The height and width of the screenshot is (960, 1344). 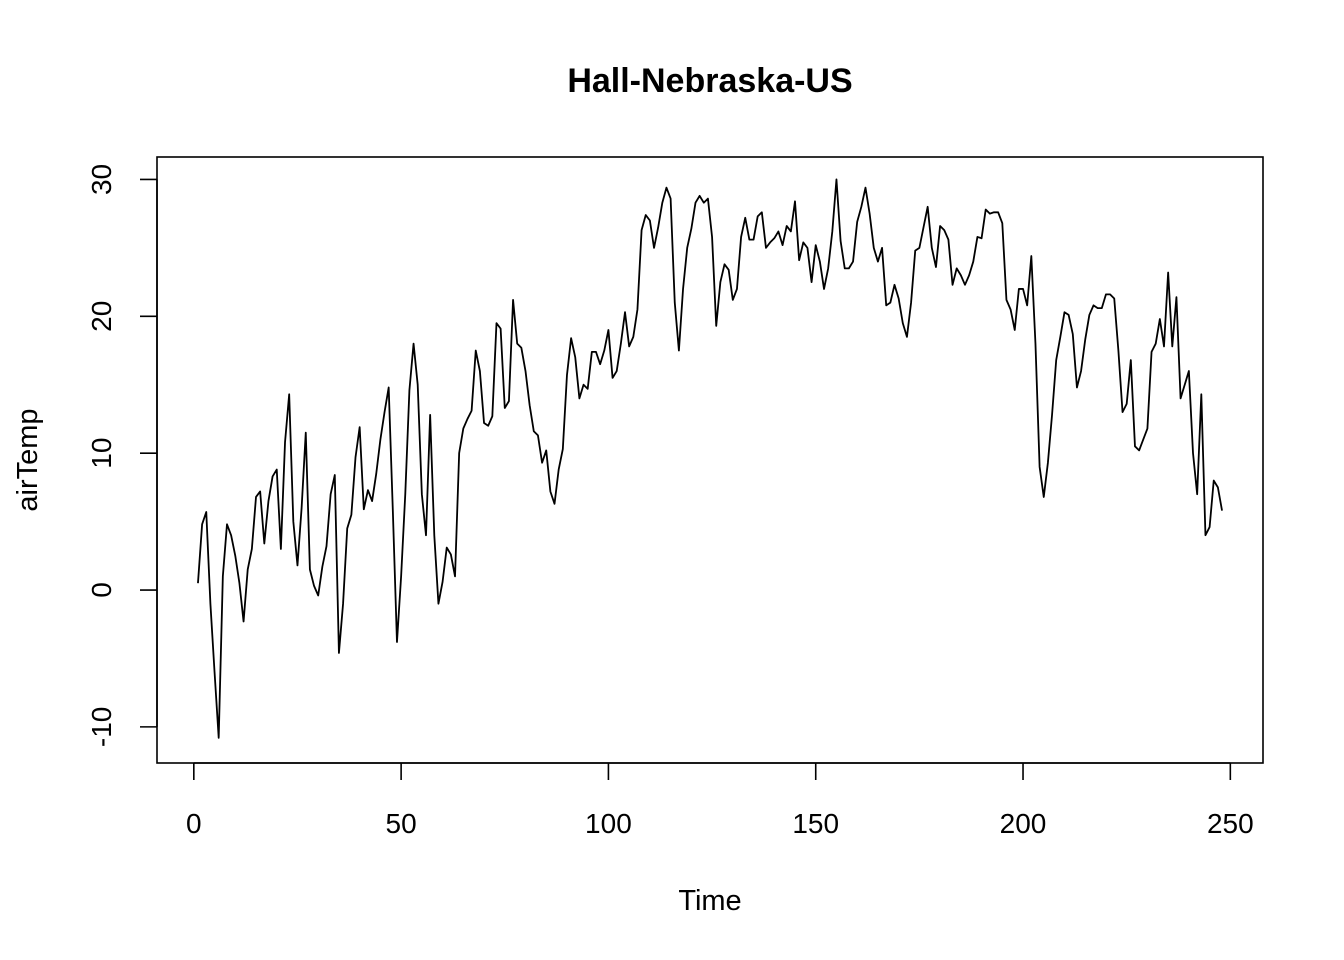 I want to click on chart-title: Hall-Nebraska-US, so click(x=709, y=81).